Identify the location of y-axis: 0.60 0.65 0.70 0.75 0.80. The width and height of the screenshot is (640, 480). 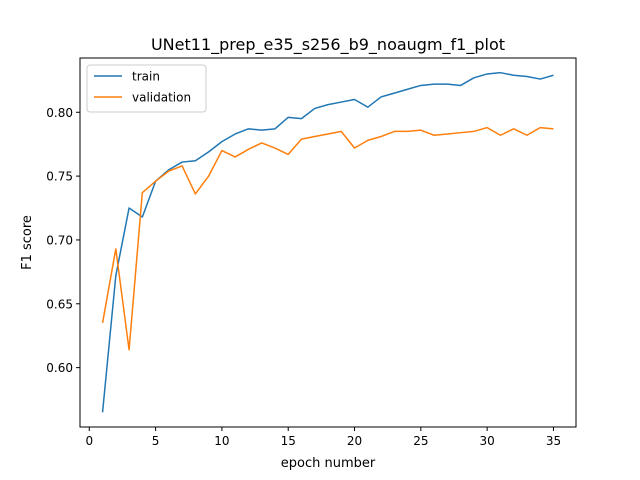
(63, 240).